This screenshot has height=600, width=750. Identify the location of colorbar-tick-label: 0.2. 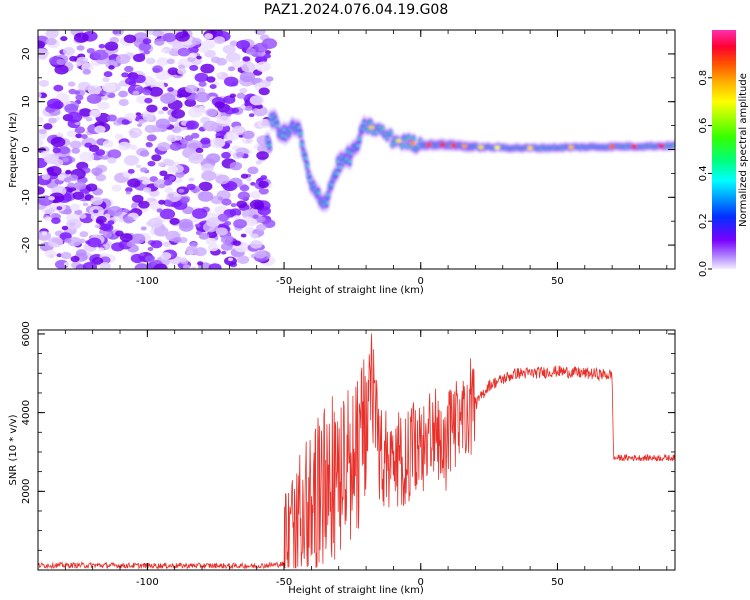
(703, 221).